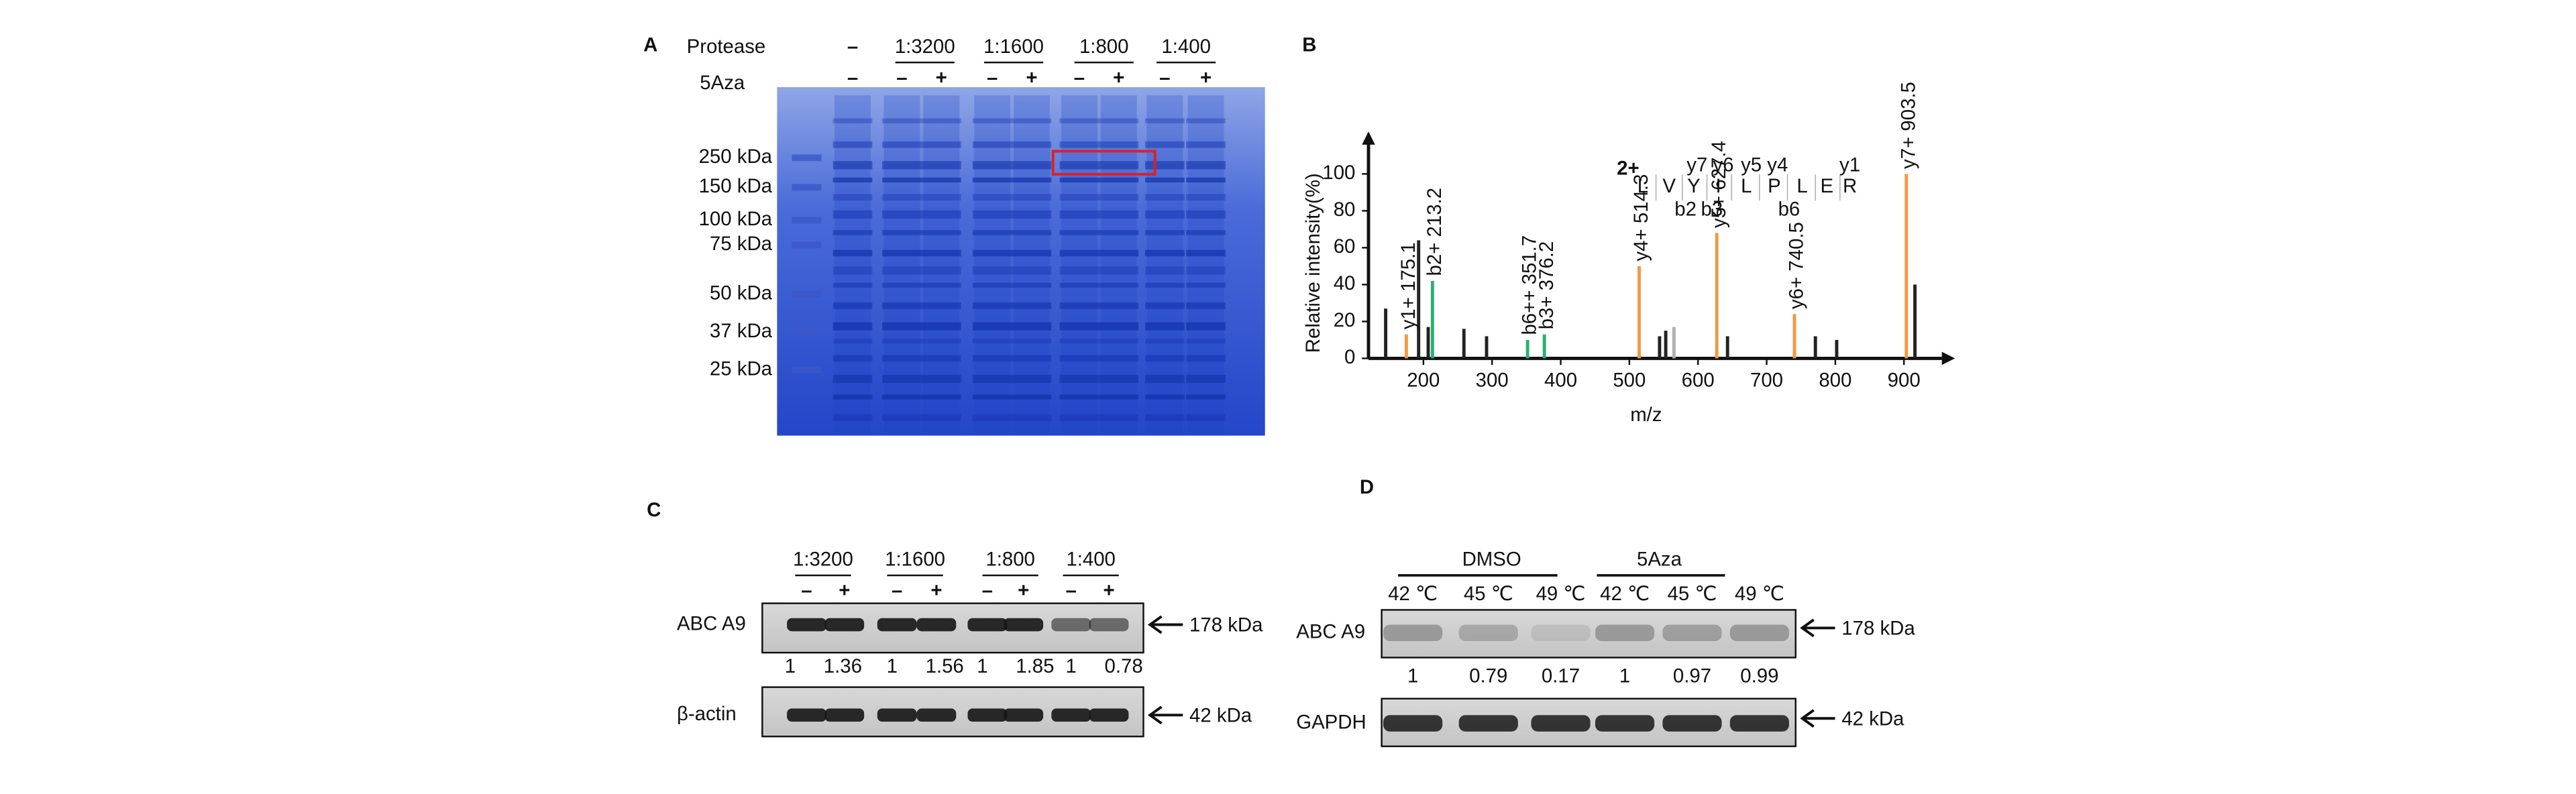 This screenshot has height=794, width=2576. I want to click on quant-value: 0.97, so click(1692, 676).